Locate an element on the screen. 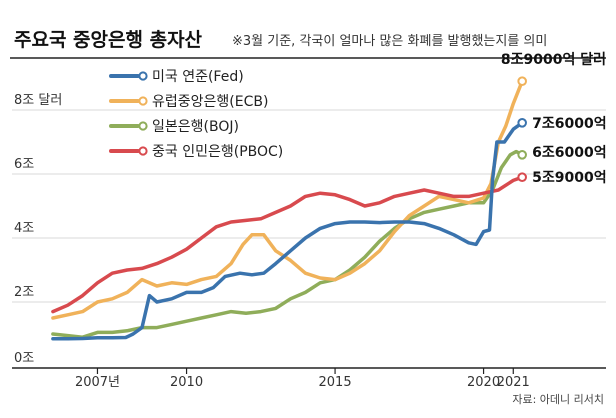 This screenshot has width=616, height=418. legend-marker-pboc is located at coordinates (143, 151).